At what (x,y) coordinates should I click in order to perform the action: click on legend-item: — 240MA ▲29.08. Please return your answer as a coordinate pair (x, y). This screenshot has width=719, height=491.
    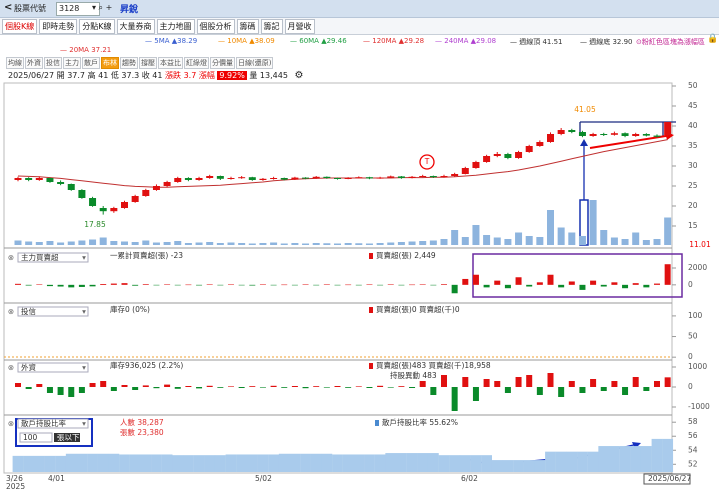
    Looking at the image, I should click on (465, 41).